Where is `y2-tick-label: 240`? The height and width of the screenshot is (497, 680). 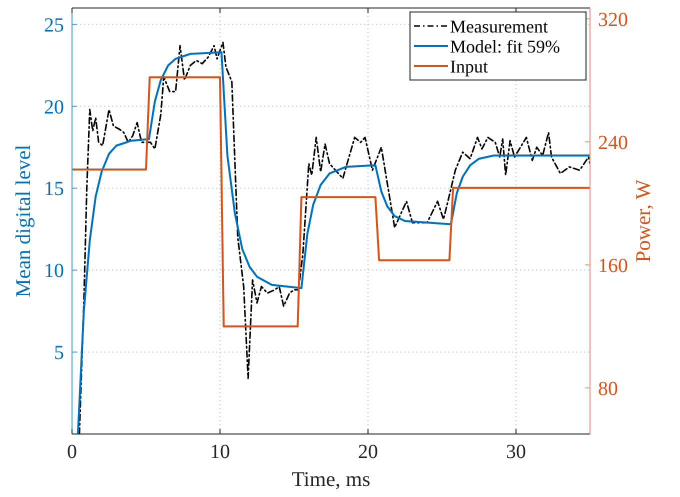
y2-tick-label: 240 is located at coordinates (613, 143).